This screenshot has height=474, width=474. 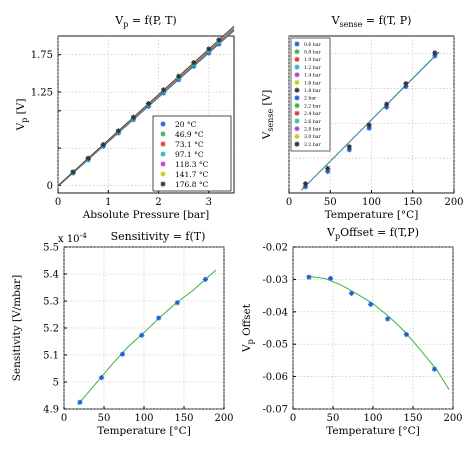 I want to click on legend-entry: 2.2 bar, so click(x=312, y=106).